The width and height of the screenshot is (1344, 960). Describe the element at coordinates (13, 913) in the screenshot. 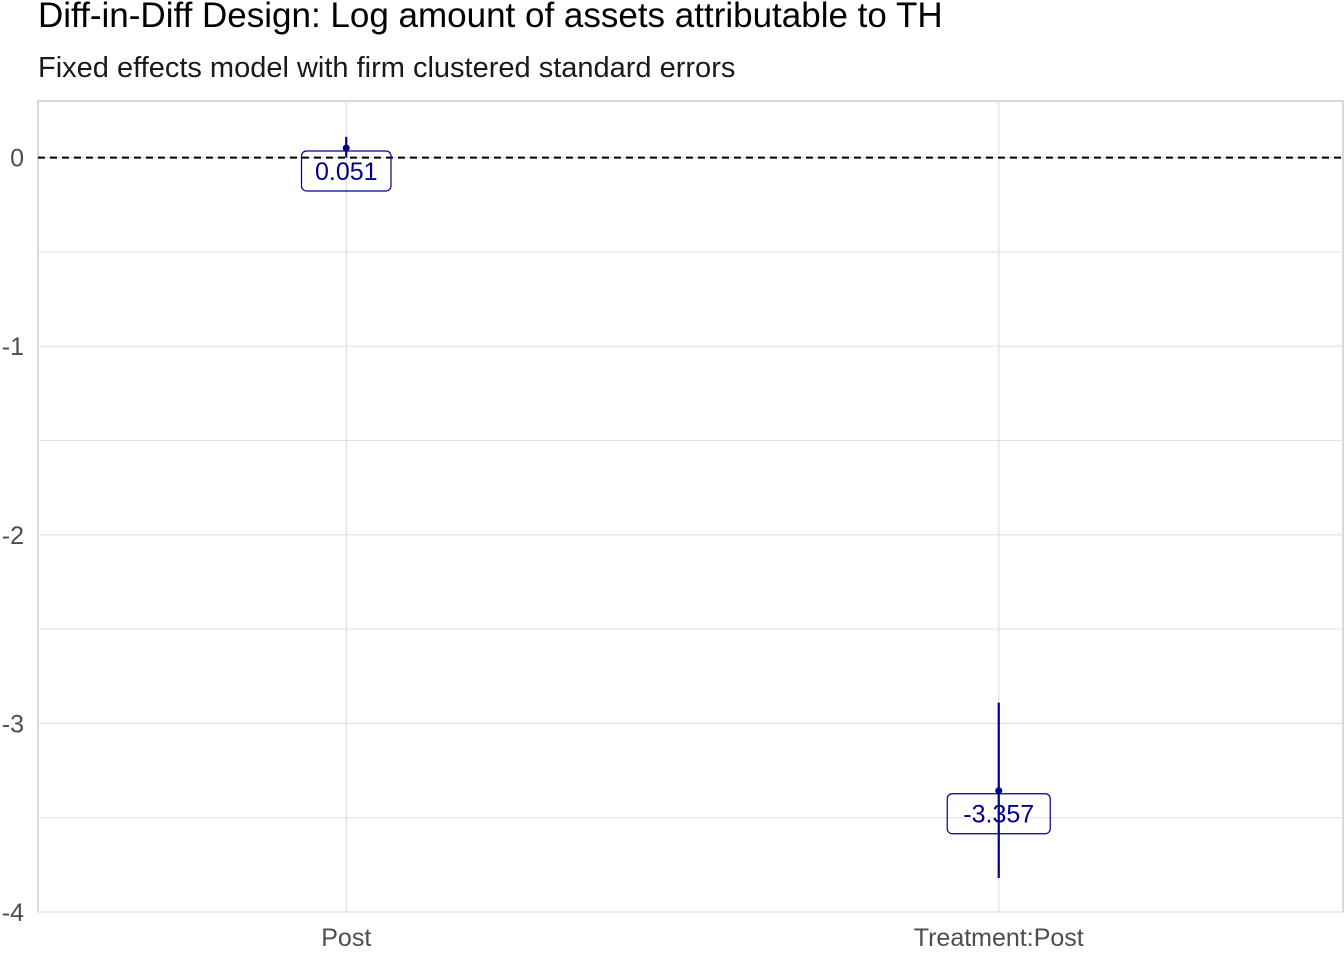

I see `y-tick-label: -4` at that location.